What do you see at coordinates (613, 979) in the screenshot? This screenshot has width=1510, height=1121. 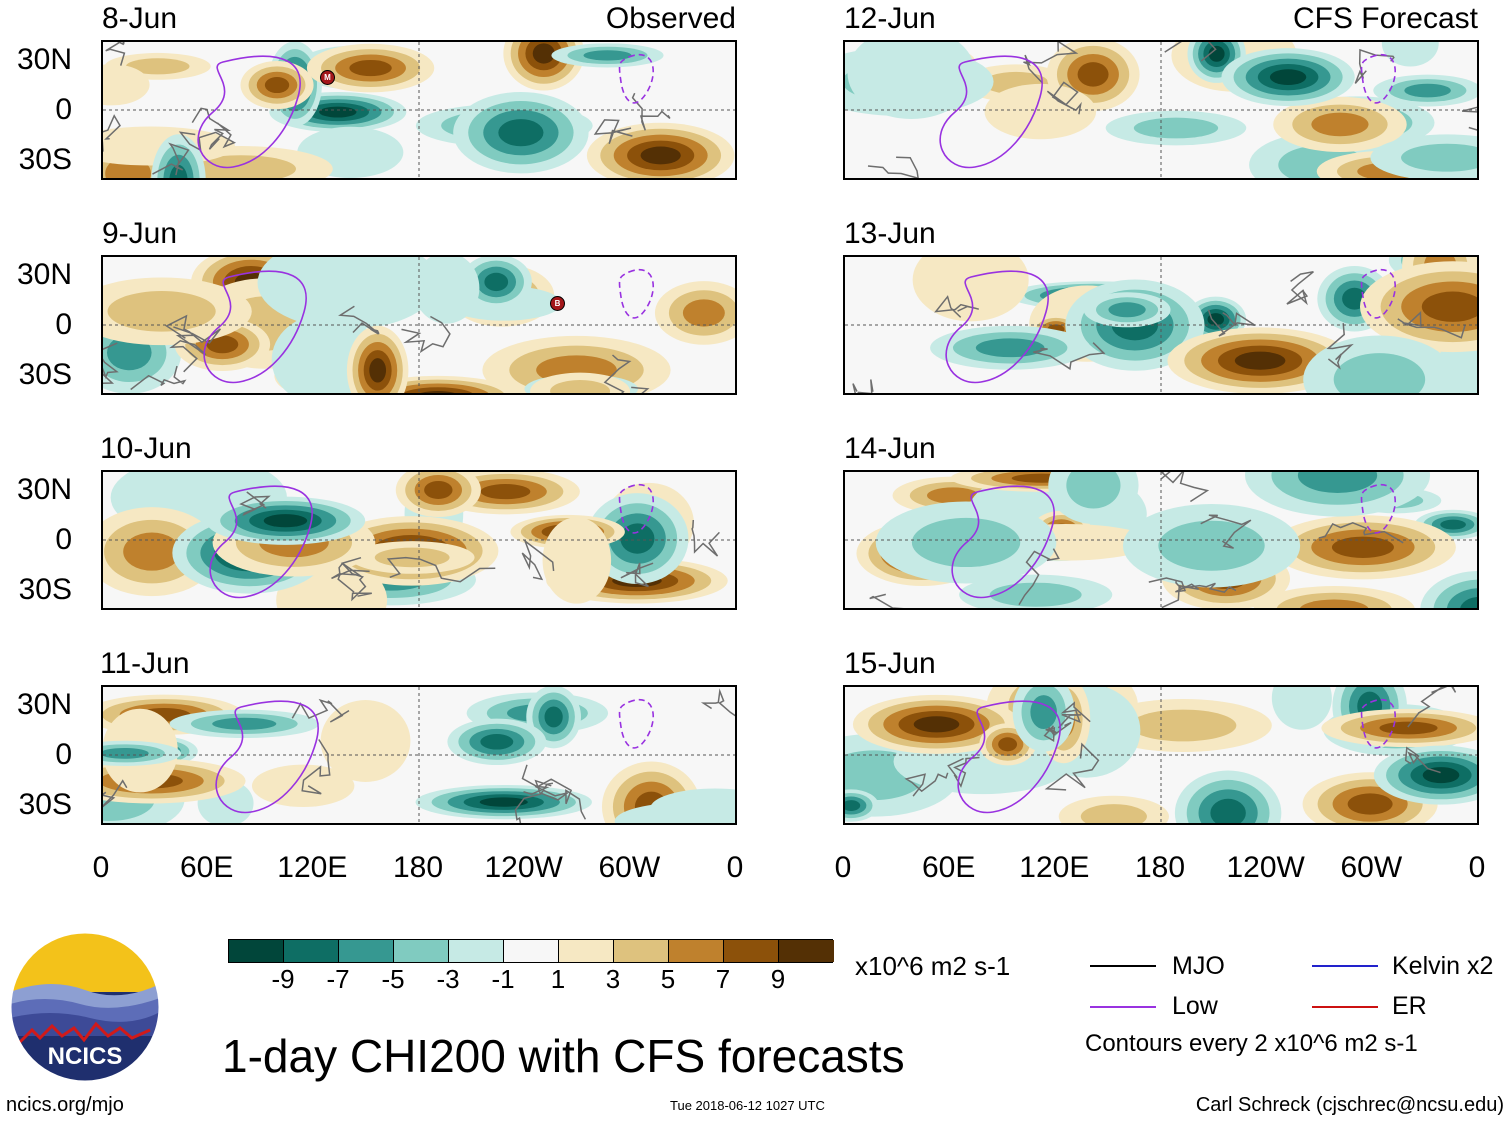 I see `colorbar-tick-label: 3` at bounding box center [613, 979].